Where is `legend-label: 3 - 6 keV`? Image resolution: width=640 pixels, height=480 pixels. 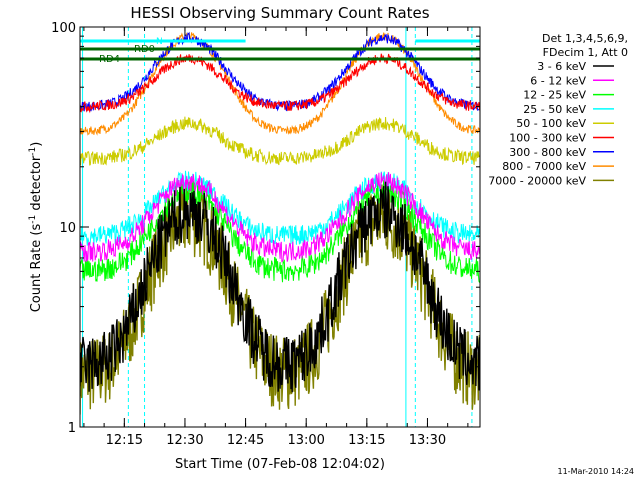
legend-label: 3 - 6 keV is located at coordinates (561, 66).